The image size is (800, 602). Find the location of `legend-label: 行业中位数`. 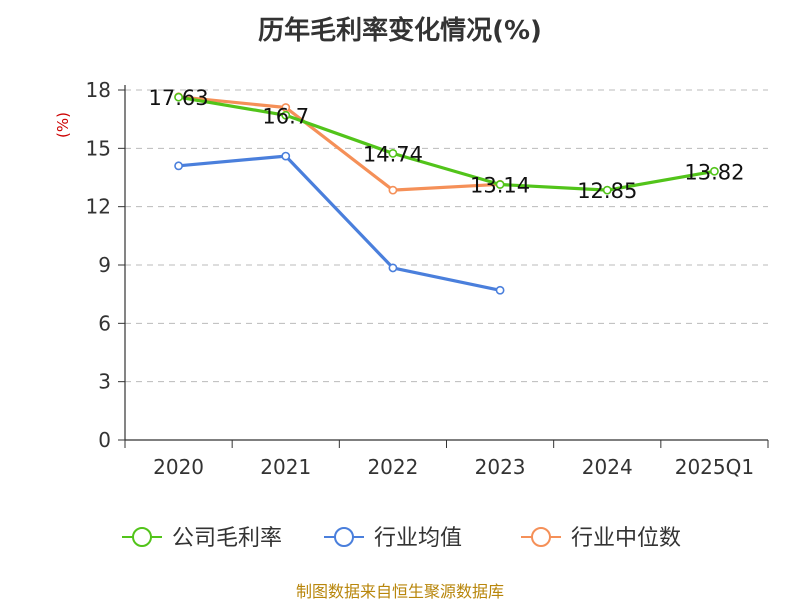

legend-label: 行业中位数 is located at coordinates (626, 538).